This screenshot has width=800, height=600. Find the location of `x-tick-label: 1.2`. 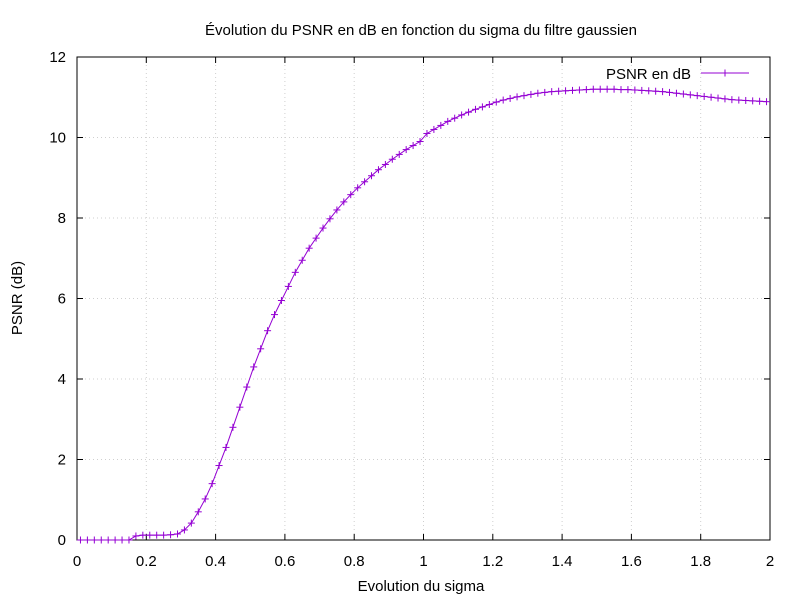

x-tick-label: 1.2 is located at coordinates (492, 561).